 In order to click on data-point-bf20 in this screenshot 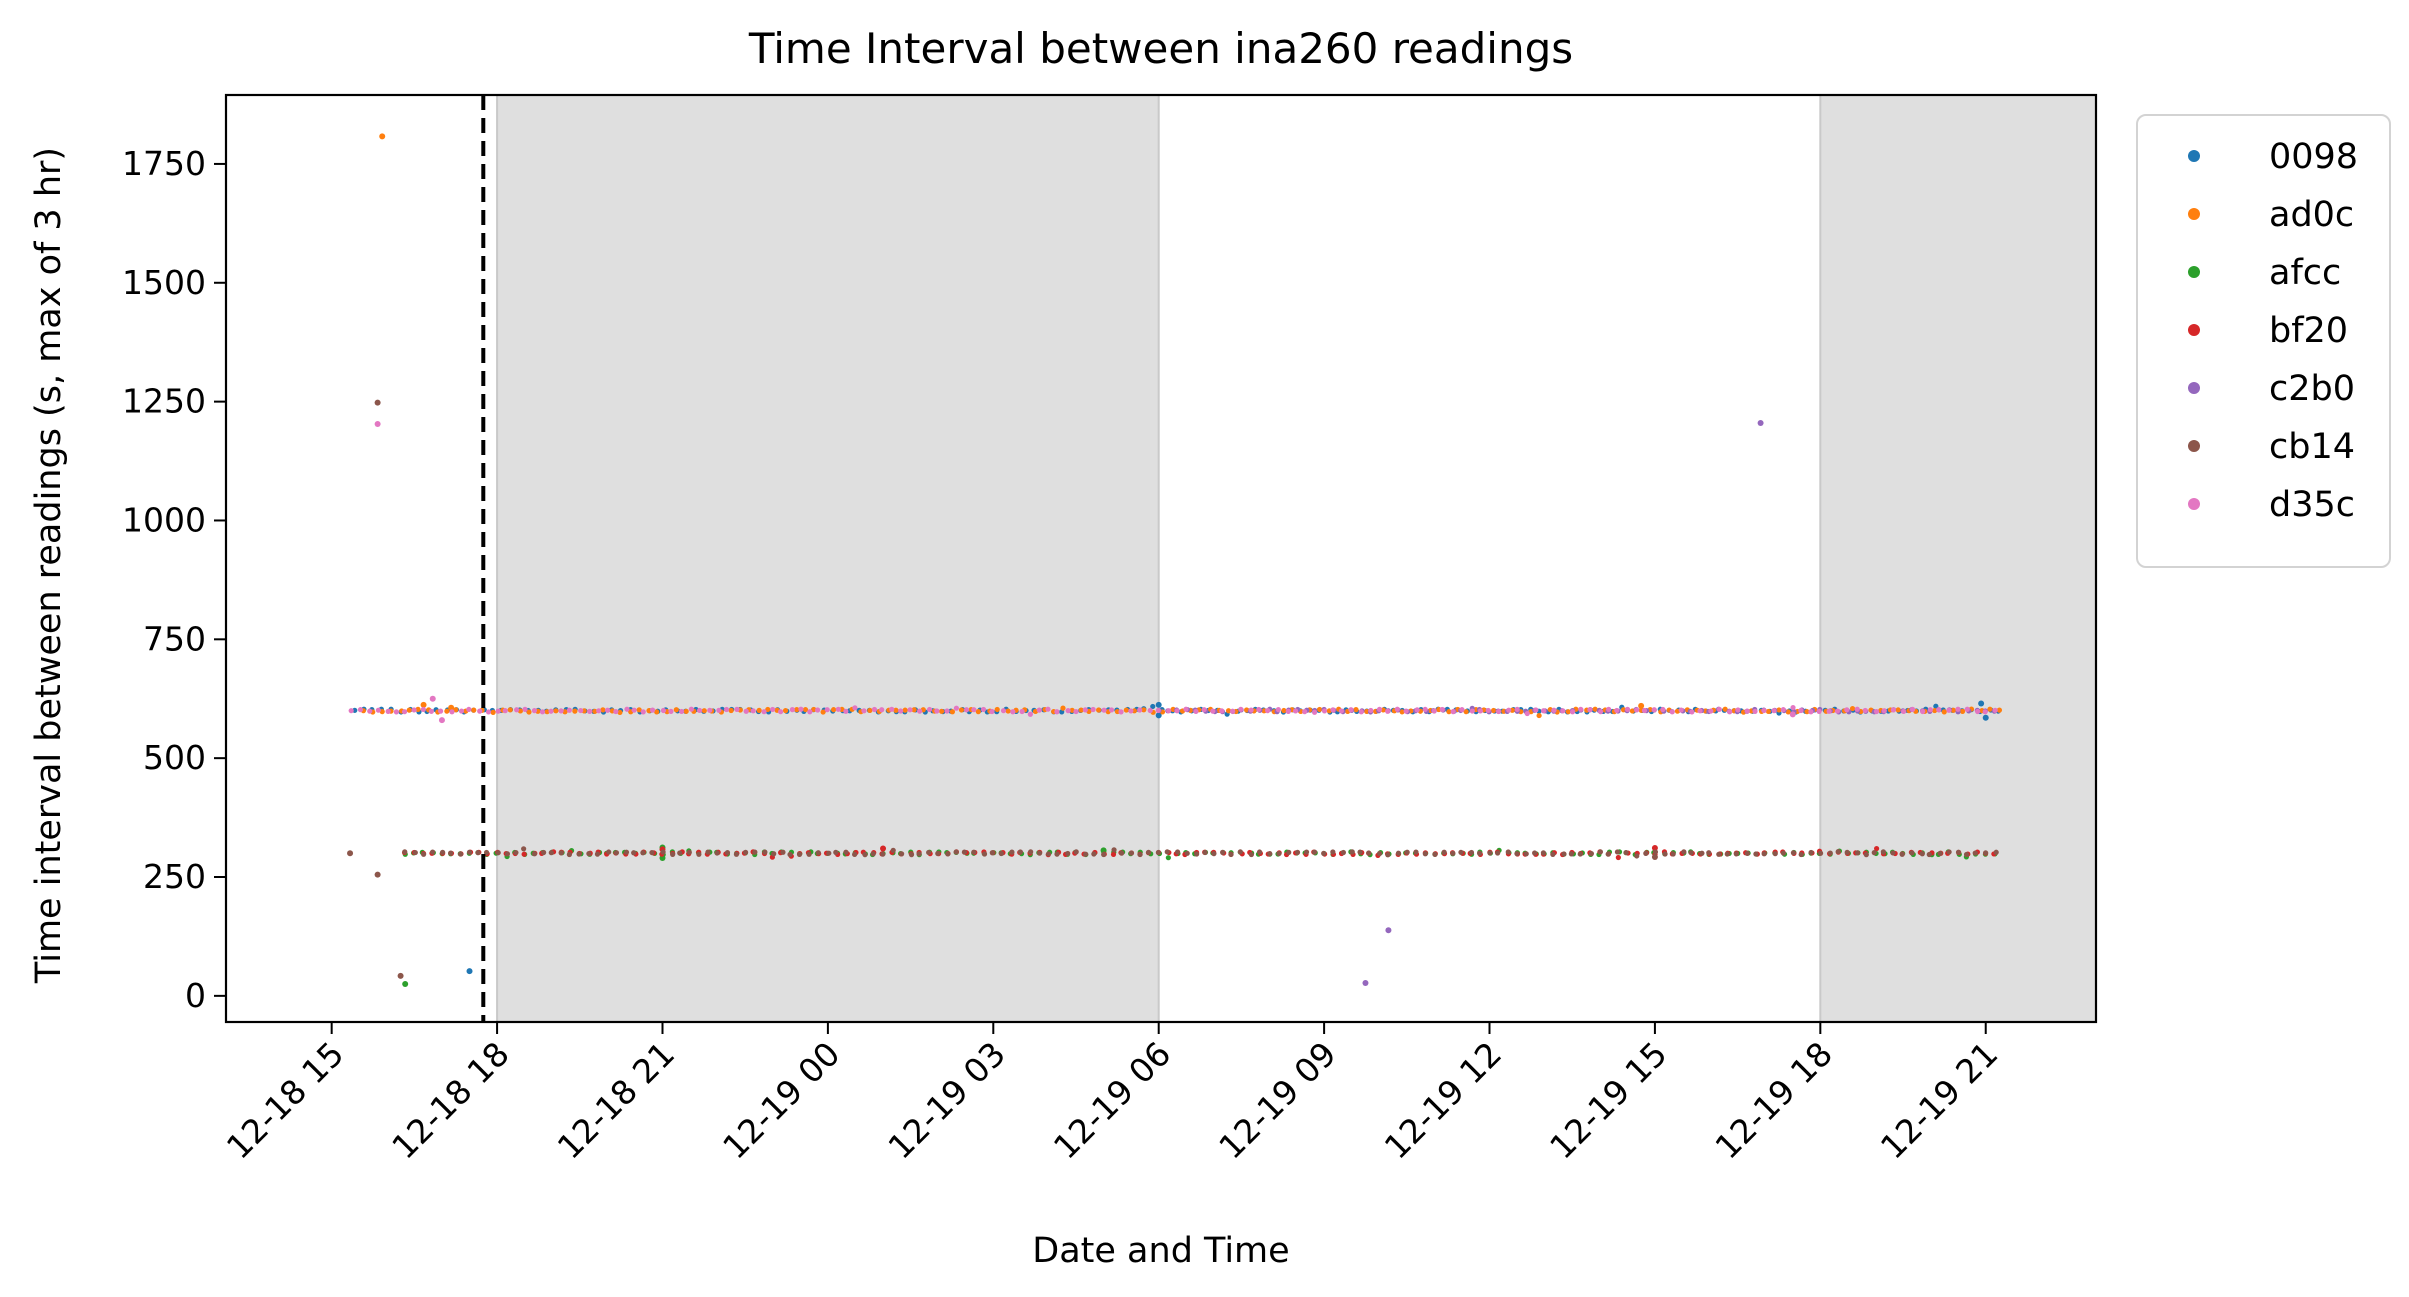, I will do `click(1113, 854)`.